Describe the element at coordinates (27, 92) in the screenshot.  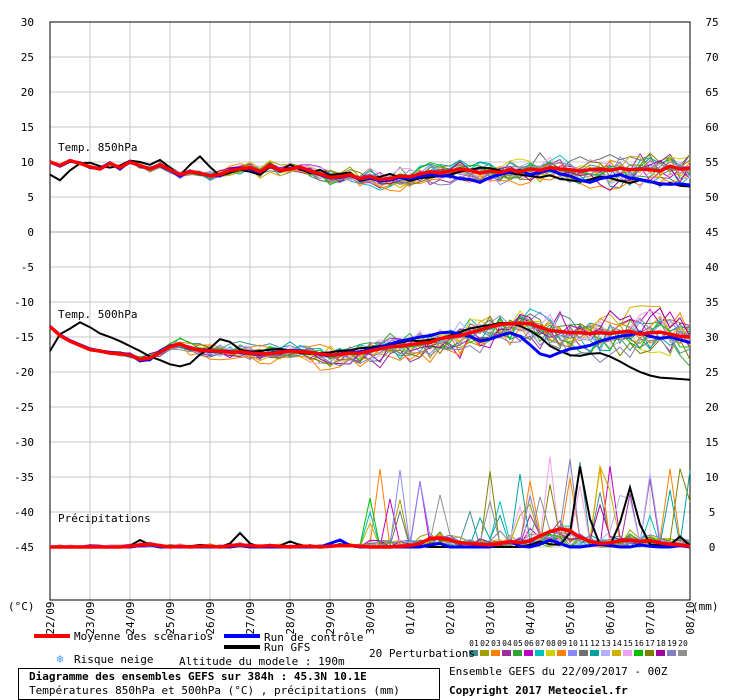
I see `left-axis-tick-label: 20` at that location.